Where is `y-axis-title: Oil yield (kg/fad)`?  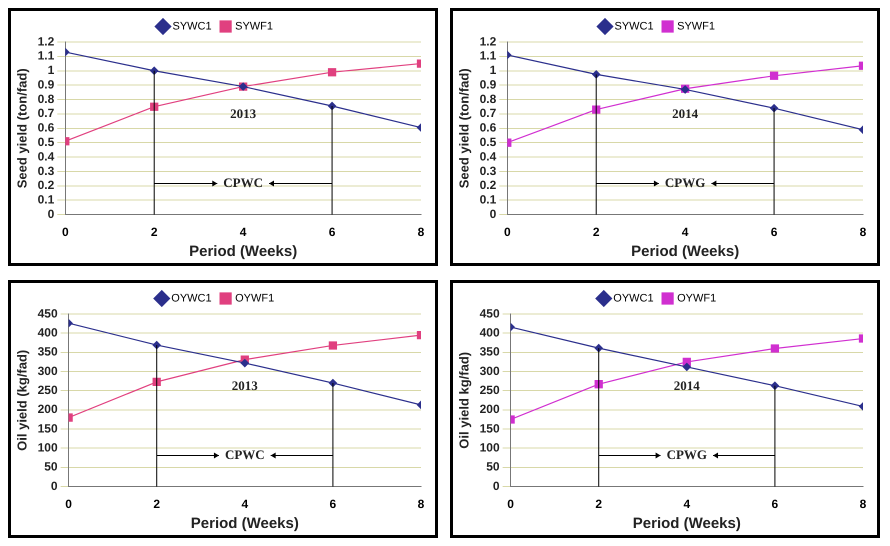 y-axis-title: Oil yield (kg/fad) is located at coordinates (22, 400).